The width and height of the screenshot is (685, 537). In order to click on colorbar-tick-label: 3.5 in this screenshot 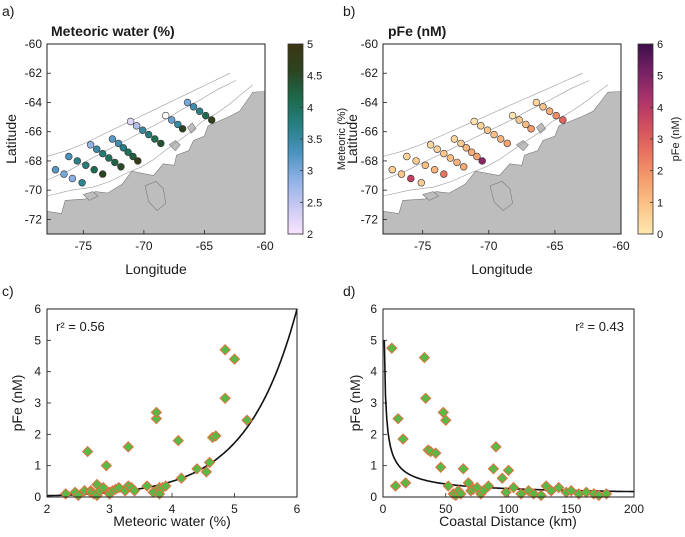, I will do `click(314, 140)`.